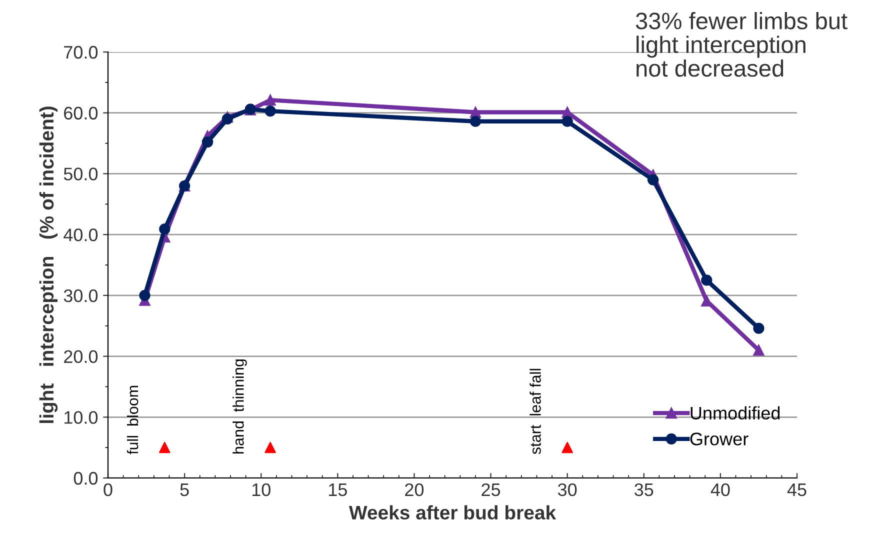 The width and height of the screenshot is (880, 548). I want to click on x-tick-label: 45, so click(796, 490).